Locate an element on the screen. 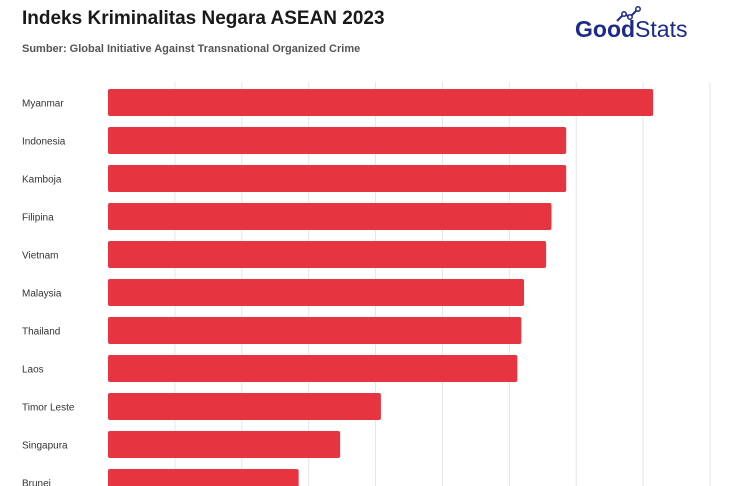 The image size is (741, 486). category-label: Singapura is located at coordinates (45, 446).